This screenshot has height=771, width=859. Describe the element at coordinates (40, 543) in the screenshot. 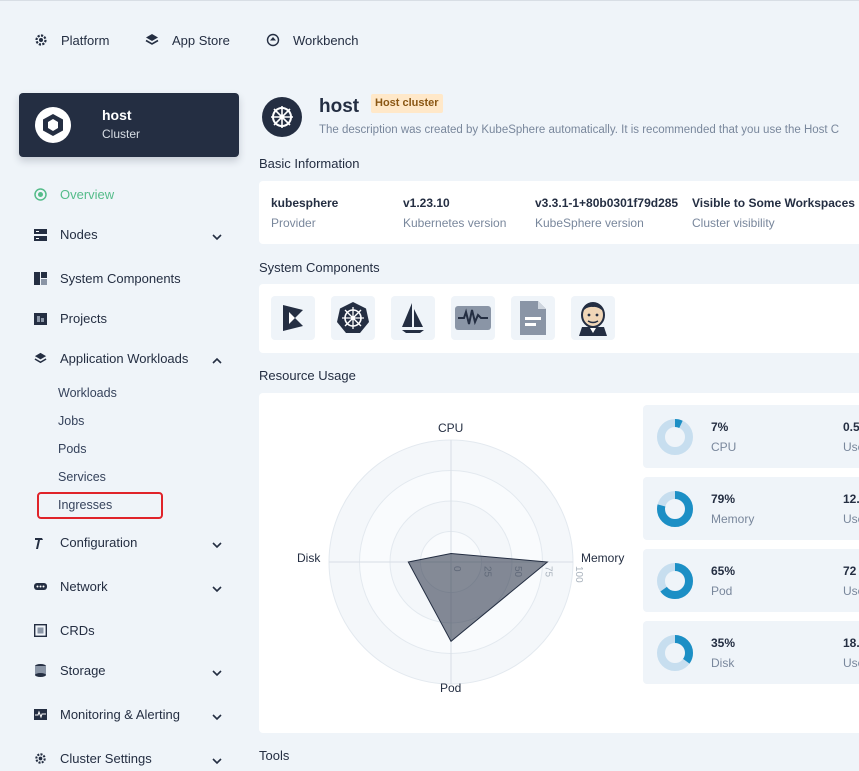

I see `hammer-icon` at that location.